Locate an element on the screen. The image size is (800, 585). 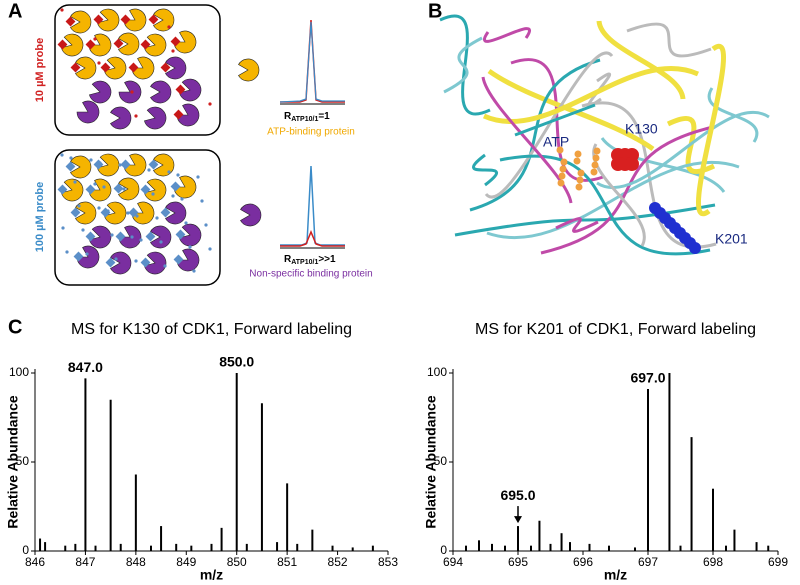
ratio-sub: ATP10/1 is located at coordinates (304, 262).